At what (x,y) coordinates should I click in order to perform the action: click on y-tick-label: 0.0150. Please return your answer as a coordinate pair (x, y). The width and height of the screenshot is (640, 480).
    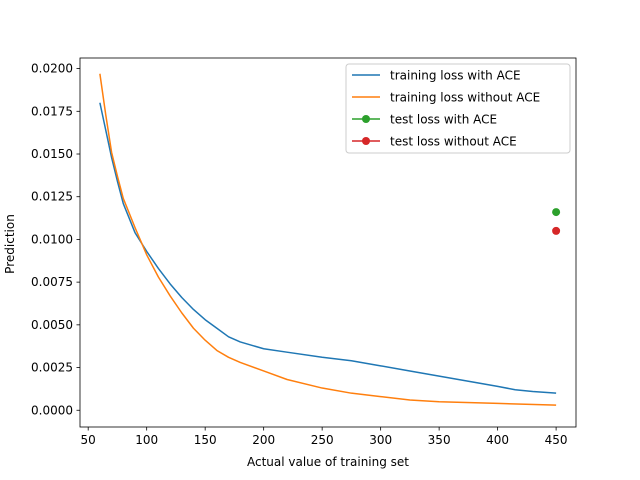
    Looking at the image, I should click on (52, 154).